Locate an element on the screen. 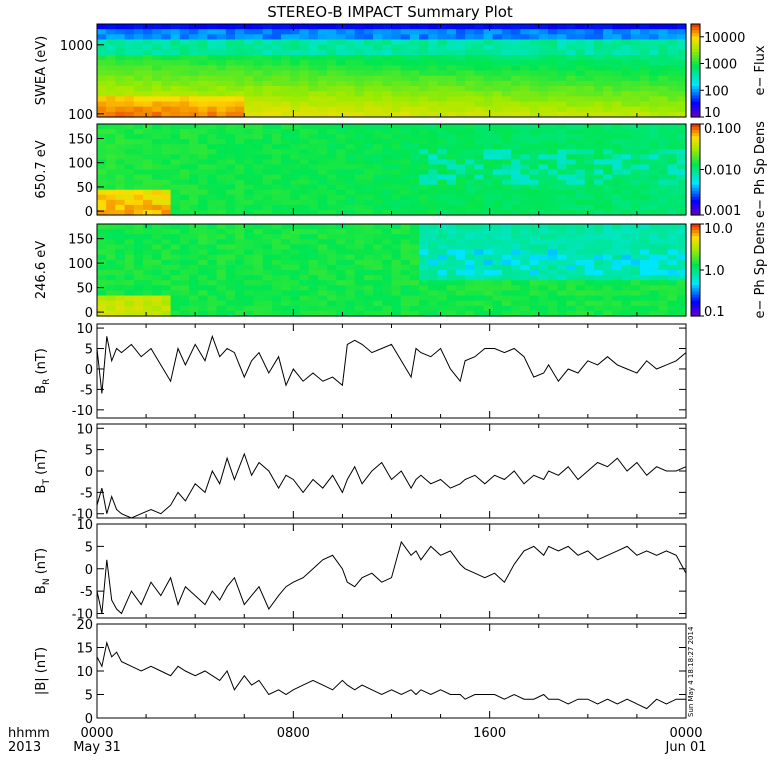 The width and height of the screenshot is (780, 780). y-tick-label: -5 is located at coordinates (86, 592).